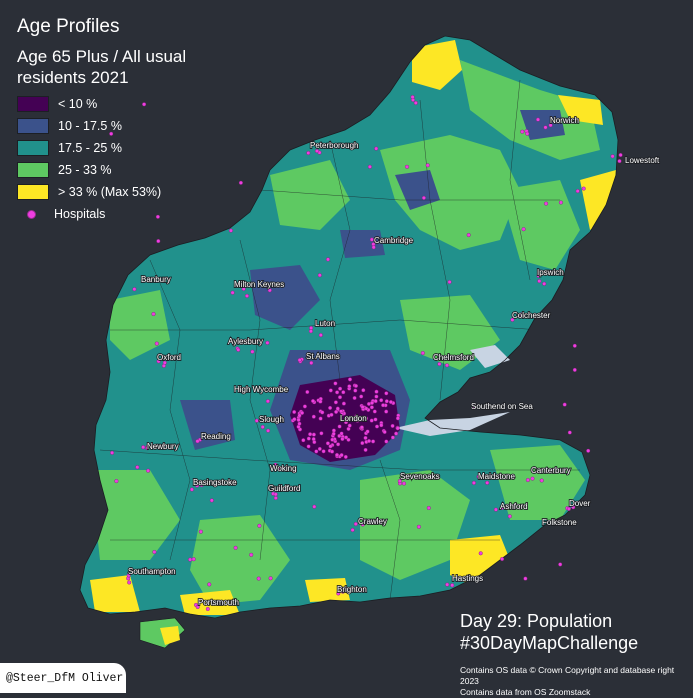  Describe the element at coordinates (152, 571) in the screenshot. I see `place-label: Southampton` at that location.